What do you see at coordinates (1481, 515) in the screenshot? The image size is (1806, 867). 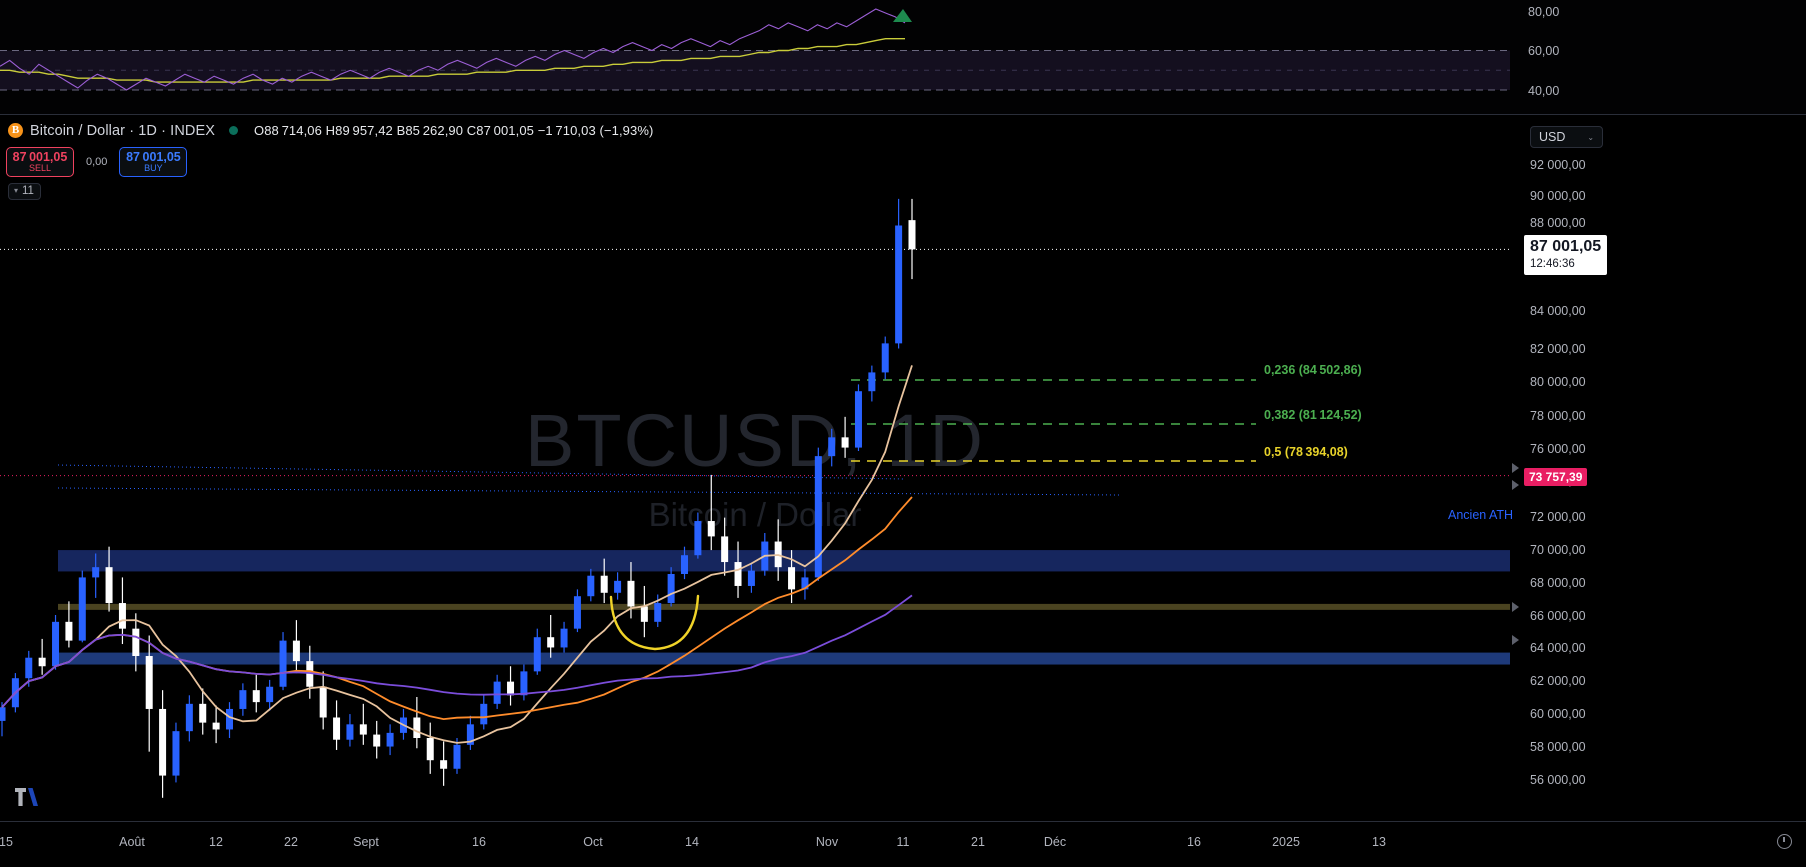 I see `ancien-ath-label: Ancien ATH` at bounding box center [1481, 515].